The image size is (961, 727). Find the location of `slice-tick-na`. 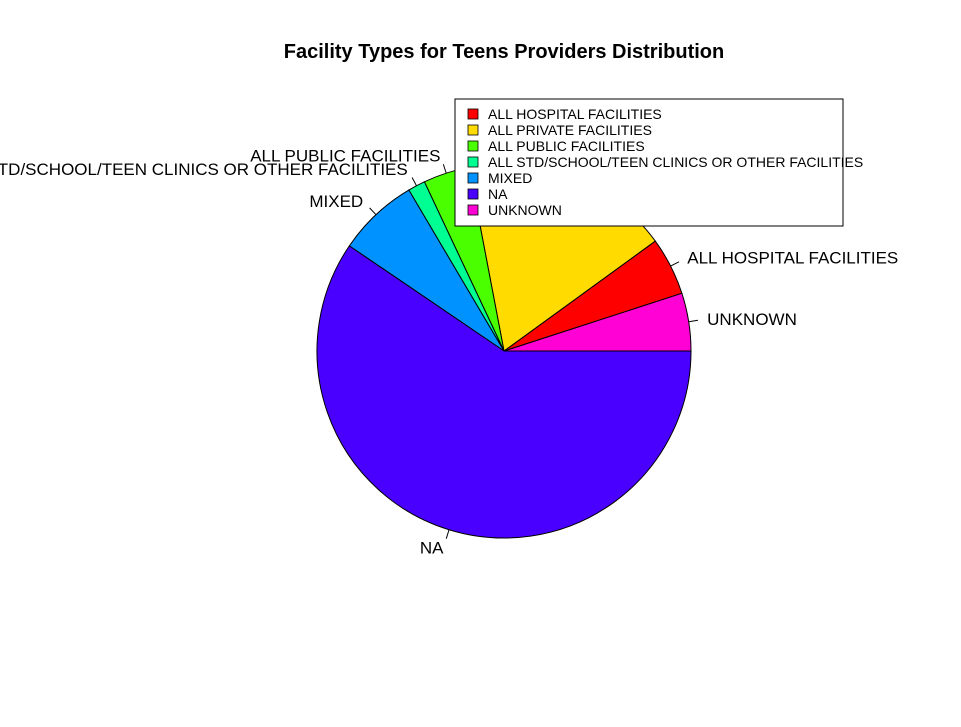

slice-tick-na is located at coordinates (447, 534).